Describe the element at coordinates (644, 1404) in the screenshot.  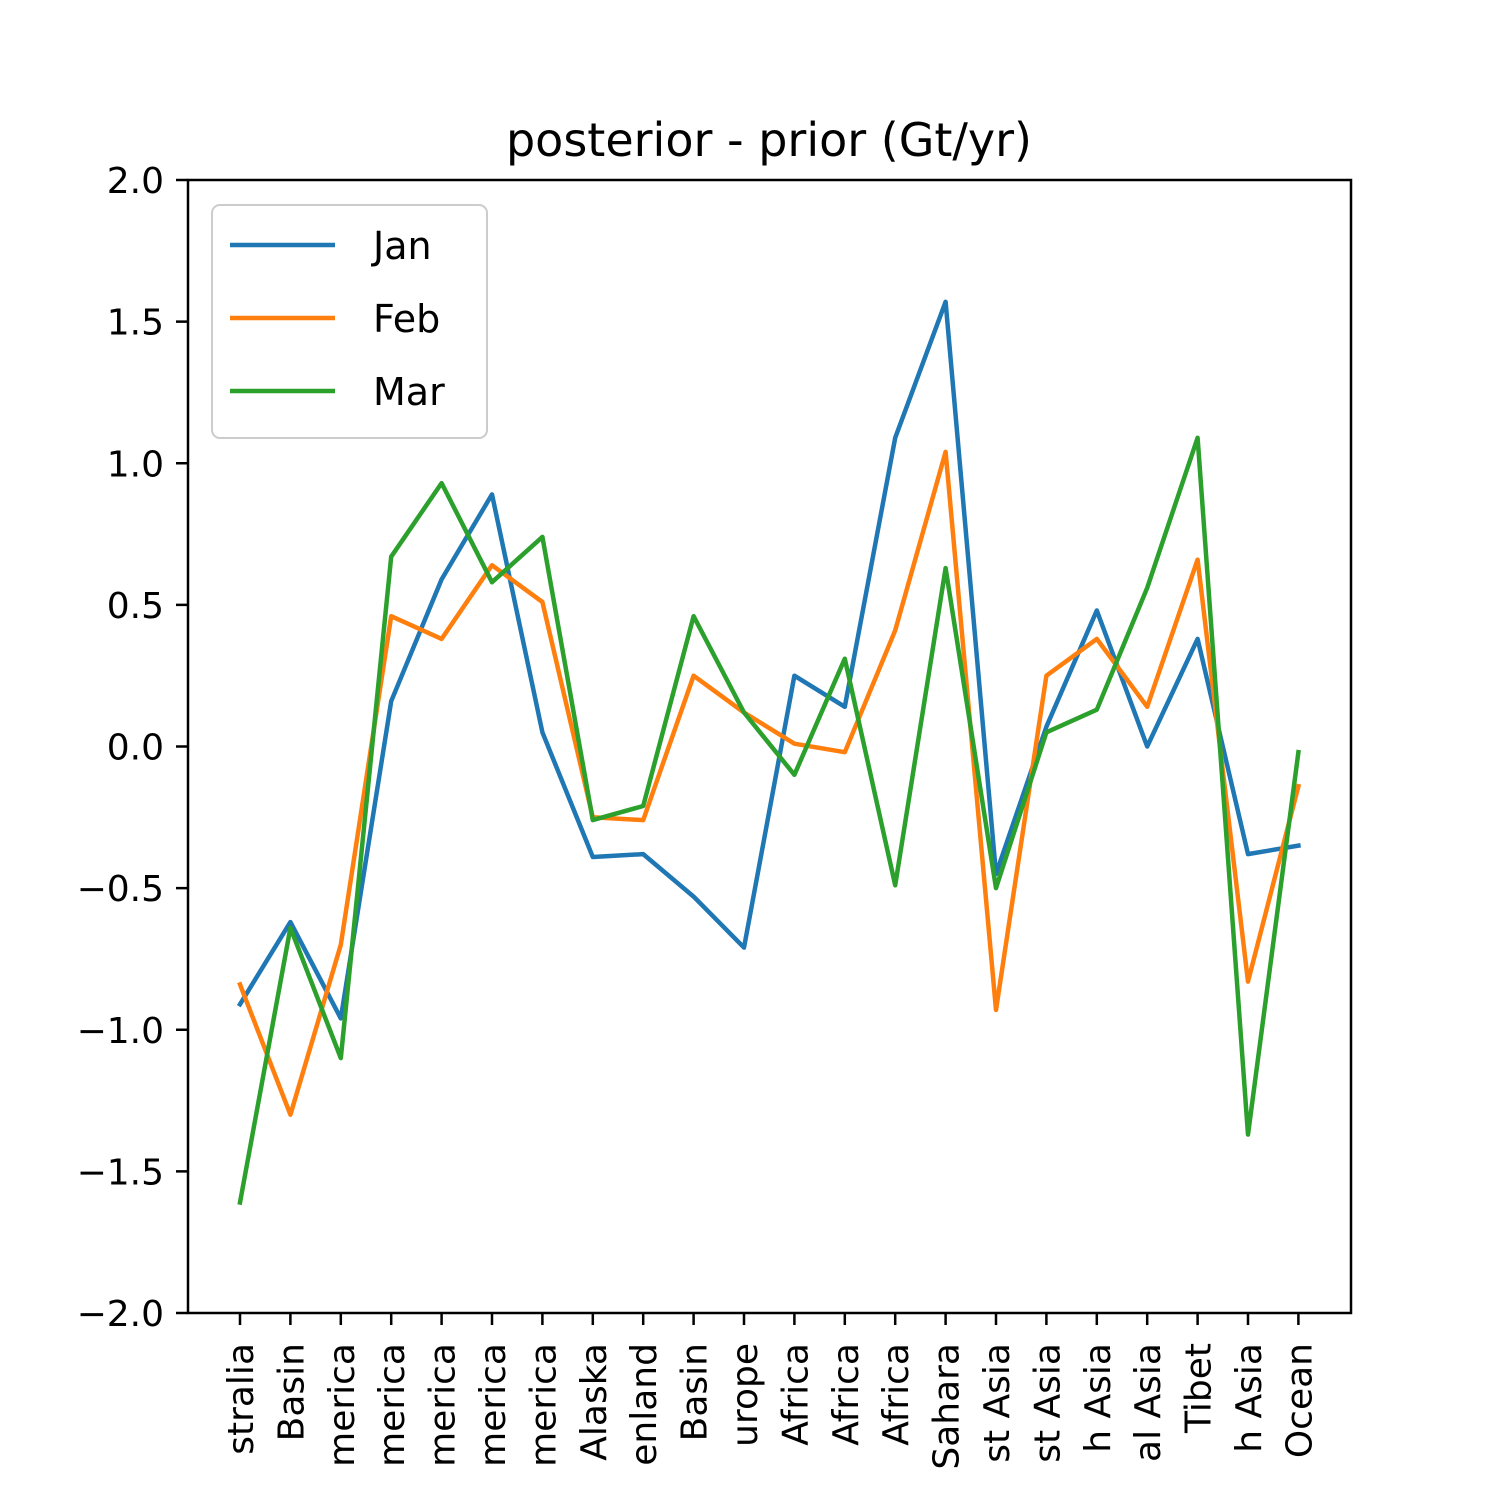
I see `x-tick-label: enland` at that location.